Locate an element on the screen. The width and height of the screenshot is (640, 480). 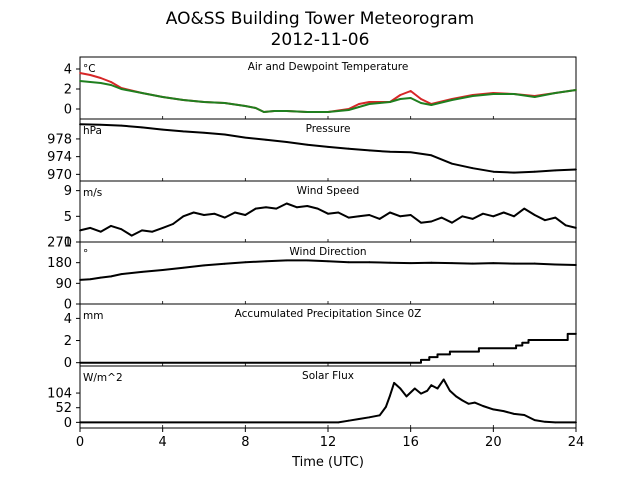
panel-unit: m/s is located at coordinates (92, 193).